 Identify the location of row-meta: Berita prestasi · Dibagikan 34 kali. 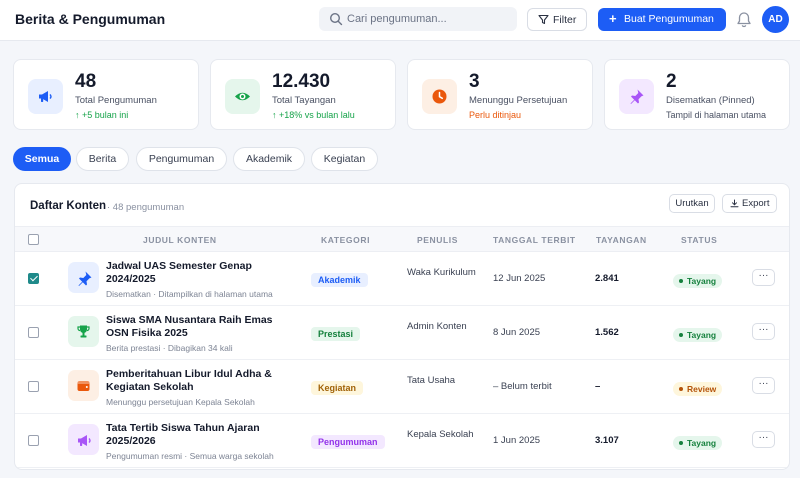
(169, 348).